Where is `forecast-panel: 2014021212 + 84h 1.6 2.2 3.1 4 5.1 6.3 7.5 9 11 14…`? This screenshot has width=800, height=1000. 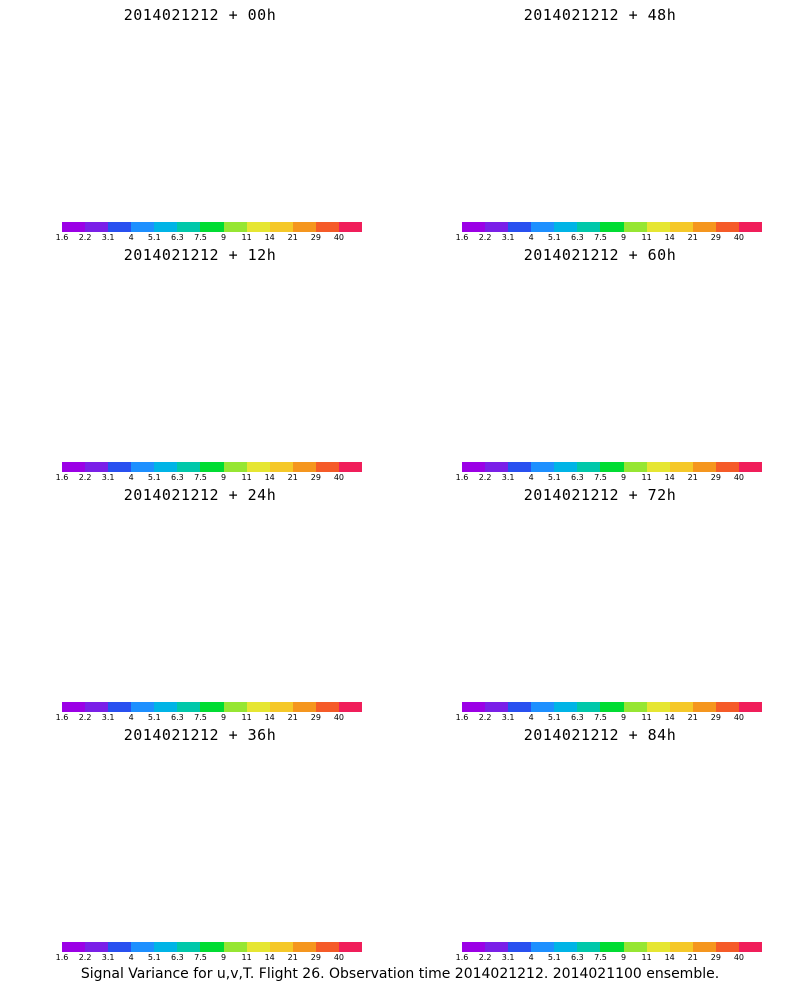 forecast-panel: 2014021212 + 84h 1.6 2.2 3.1 4 5.1 6.3 7.5 9 11 14… is located at coordinates (600, 841).